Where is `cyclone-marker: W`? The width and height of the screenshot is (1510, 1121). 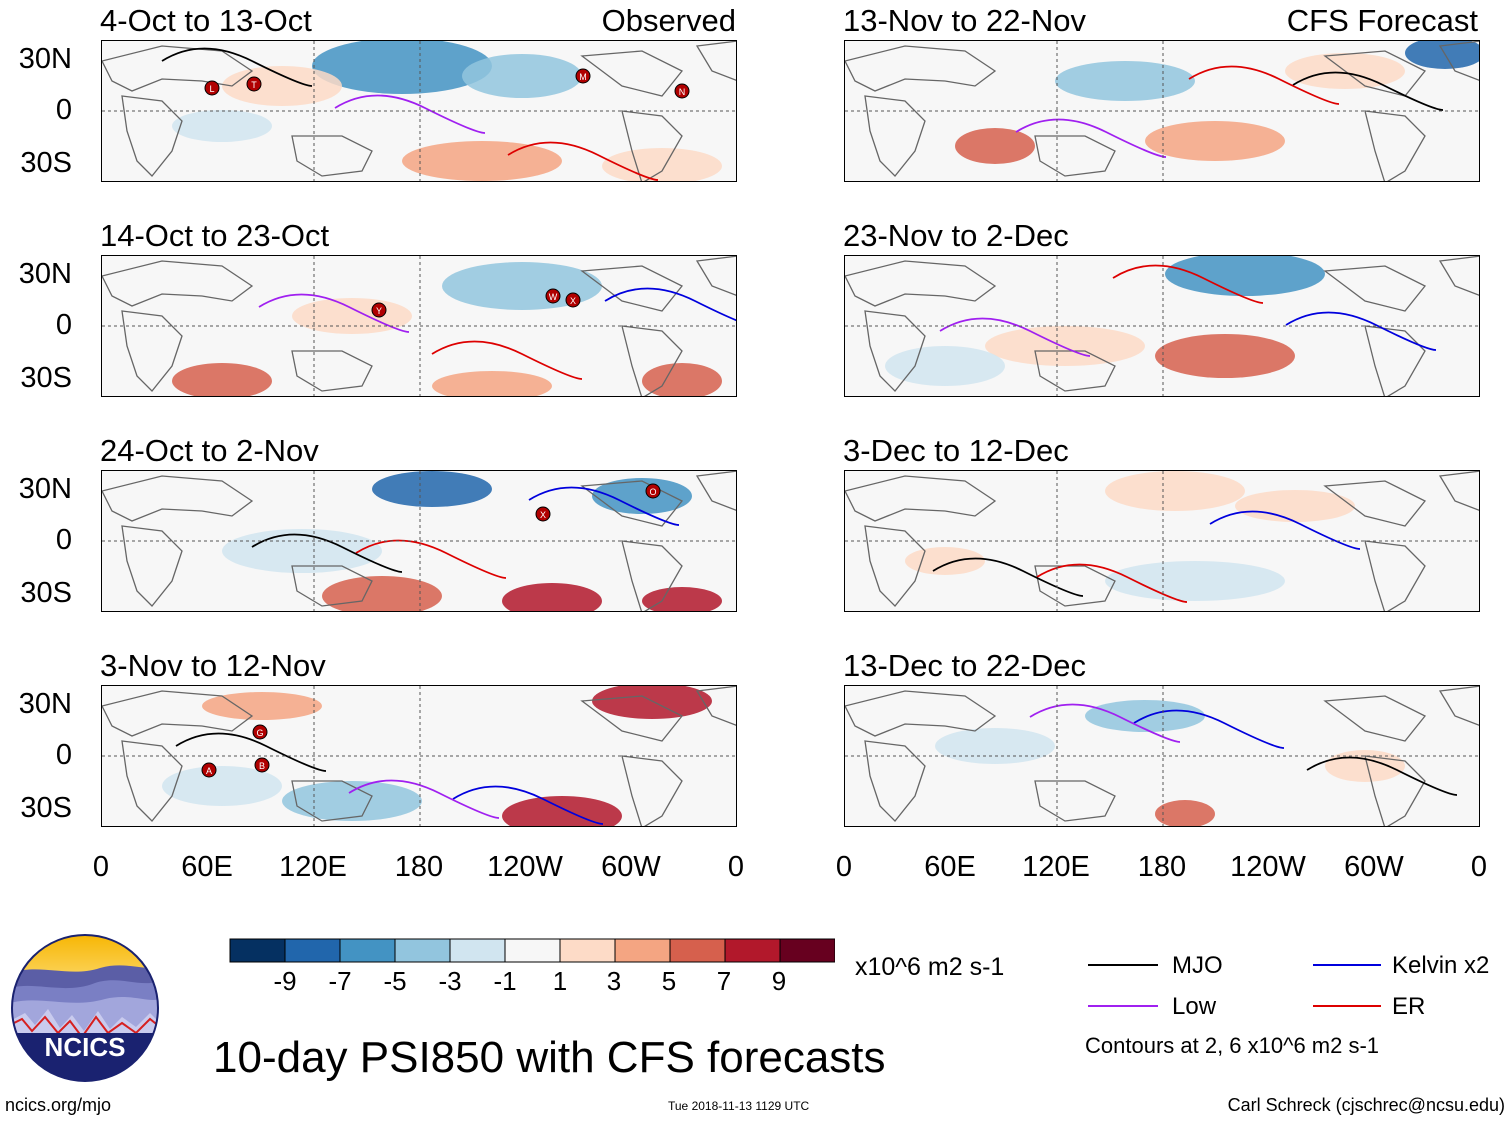
cyclone-marker: W is located at coordinates (553, 296).